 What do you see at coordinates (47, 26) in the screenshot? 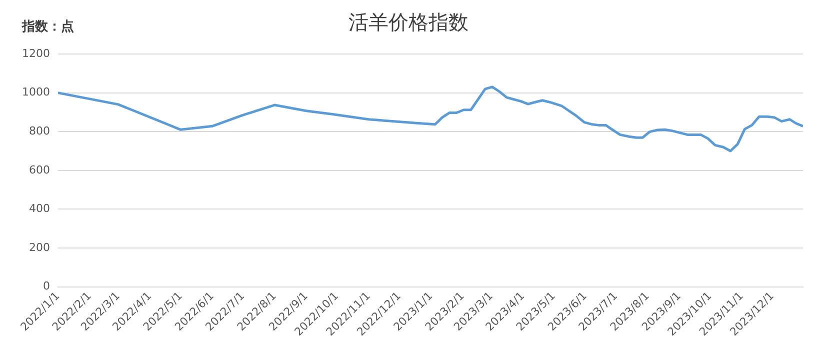
I see `y-axis-title: 指数：点` at bounding box center [47, 26].